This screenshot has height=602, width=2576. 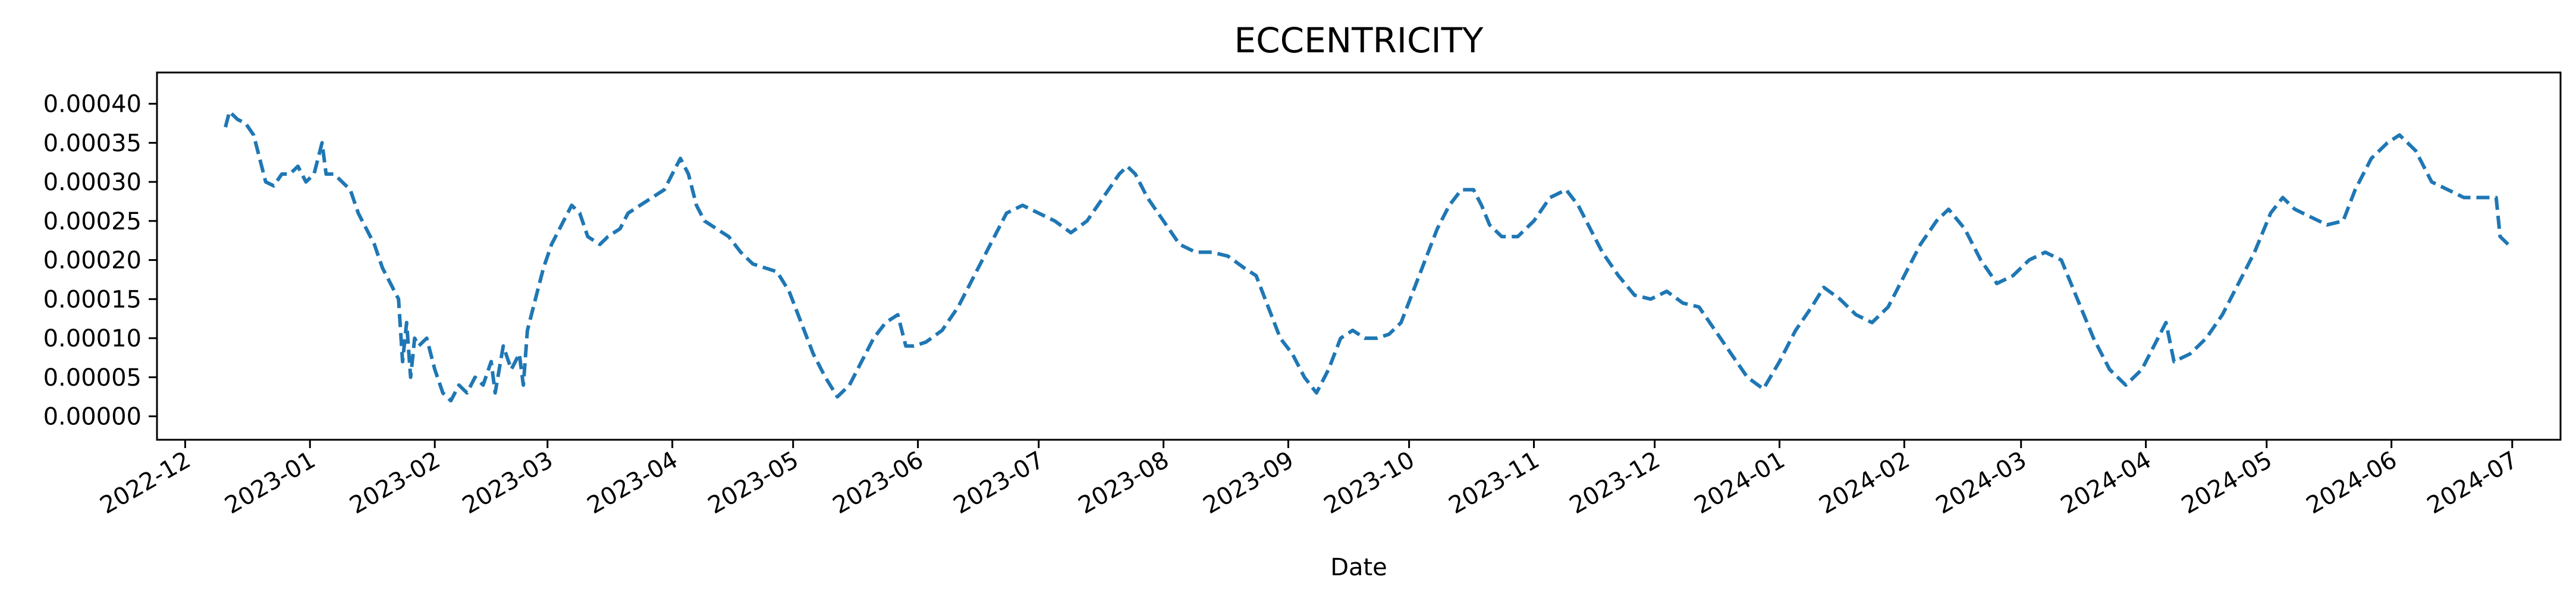 What do you see at coordinates (92, 299) in the screenshot?
I see `y-tick-label: 0.00015` at bounding box center [92, 299].